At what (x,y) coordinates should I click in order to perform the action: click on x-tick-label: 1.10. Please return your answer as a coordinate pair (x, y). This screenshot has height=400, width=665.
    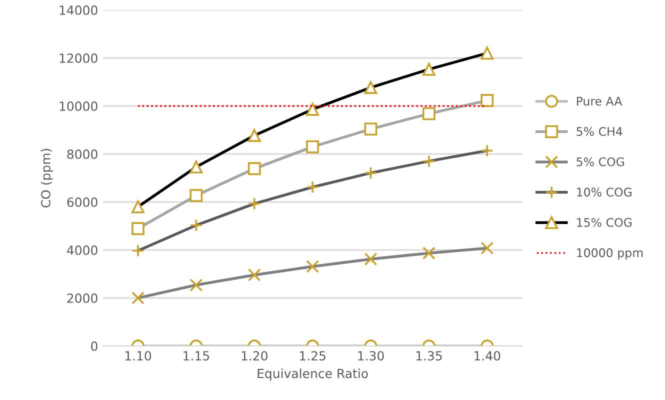
    Looking at the image, I should click on (138, 356).